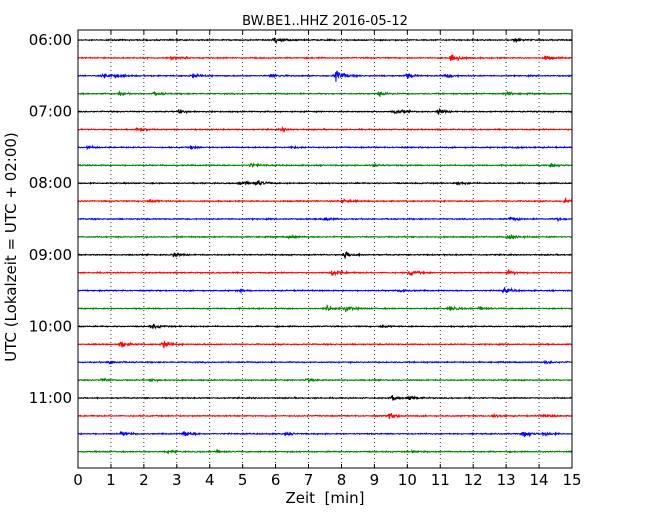 The height and width of the screenshot is (520, 650). What do you see at coordinates (210, 480) in the screenshot?
I see `x-tick-label: 4` at bounding box center [210, 480].